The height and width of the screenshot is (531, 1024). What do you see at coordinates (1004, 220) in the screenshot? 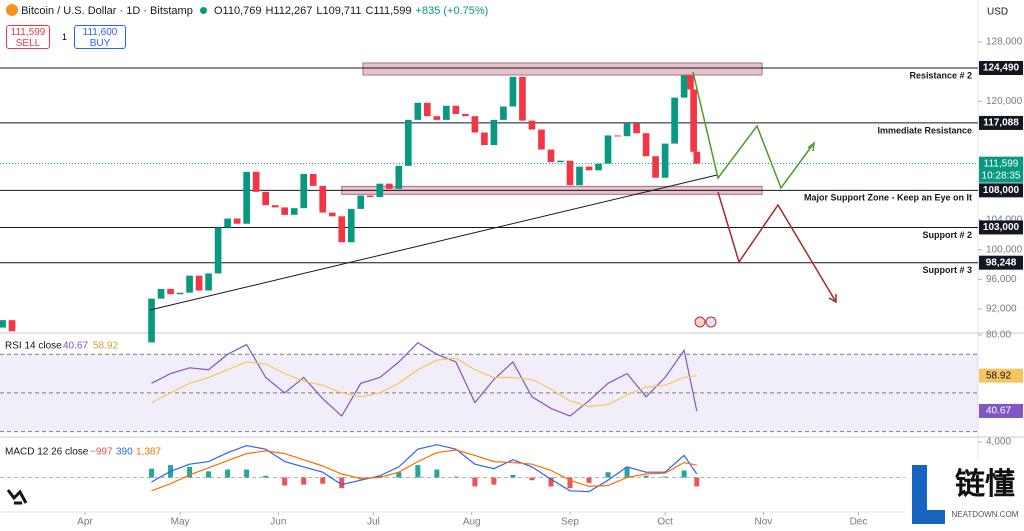
I see `y-tick-label: 104,000` at bounding box center [1004, 220].